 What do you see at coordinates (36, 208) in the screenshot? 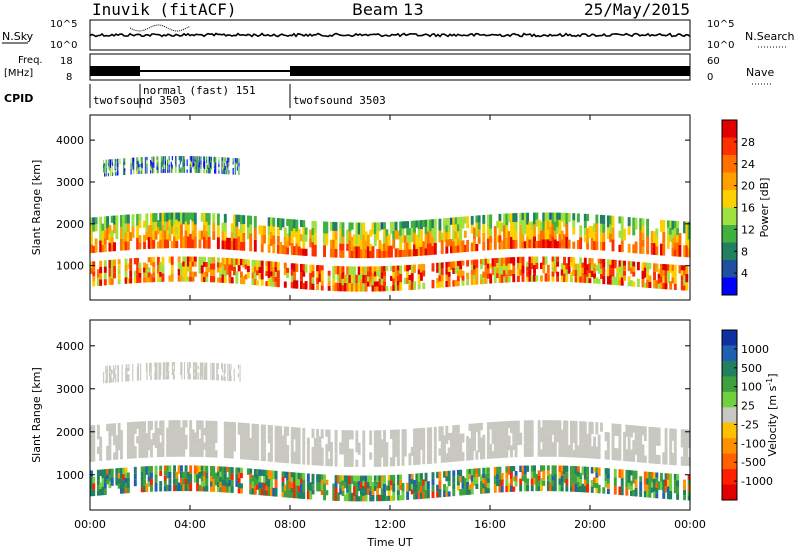
I see `power-ylabel: Slant Range [km]` at bounding box center [36, 208].